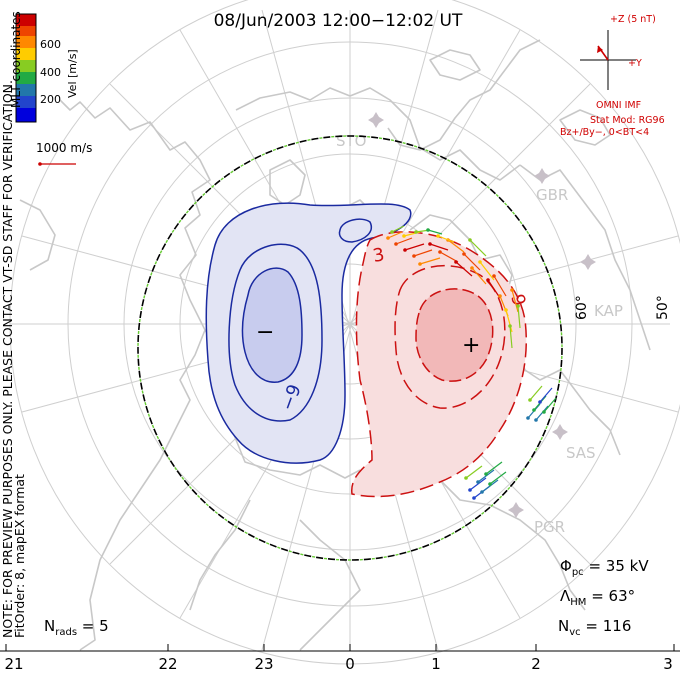 The height and width of the screenshot is (674, 680). I want to click on negative-contour-inner, so click(272, 325).